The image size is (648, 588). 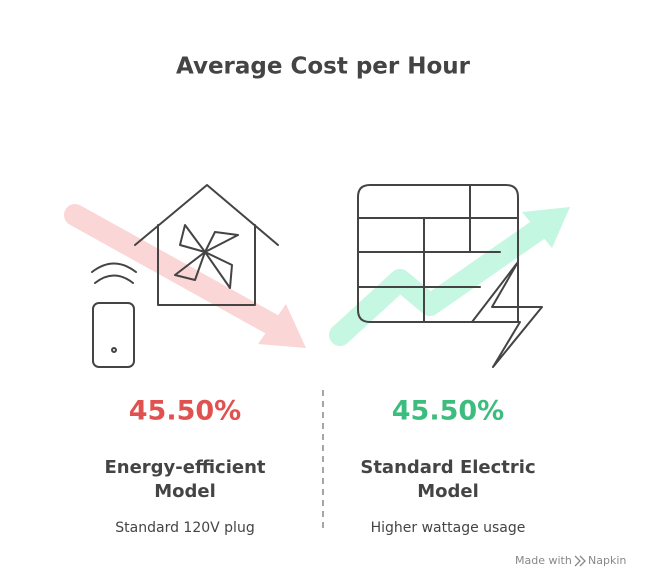 I want to click on label: Energy-efficient, so click(x=184, y=467).